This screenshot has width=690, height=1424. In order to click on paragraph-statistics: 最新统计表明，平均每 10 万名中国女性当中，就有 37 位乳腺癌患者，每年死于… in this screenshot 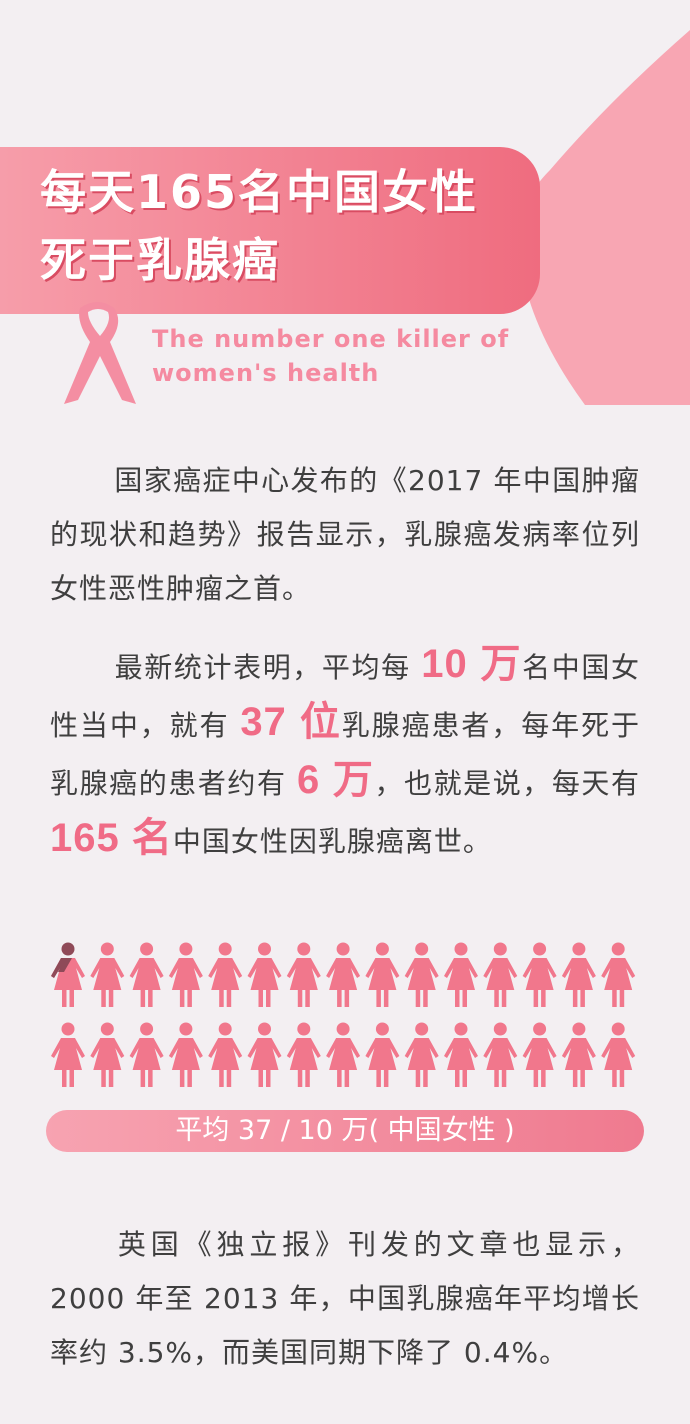, I will do `click(345, 753)`.